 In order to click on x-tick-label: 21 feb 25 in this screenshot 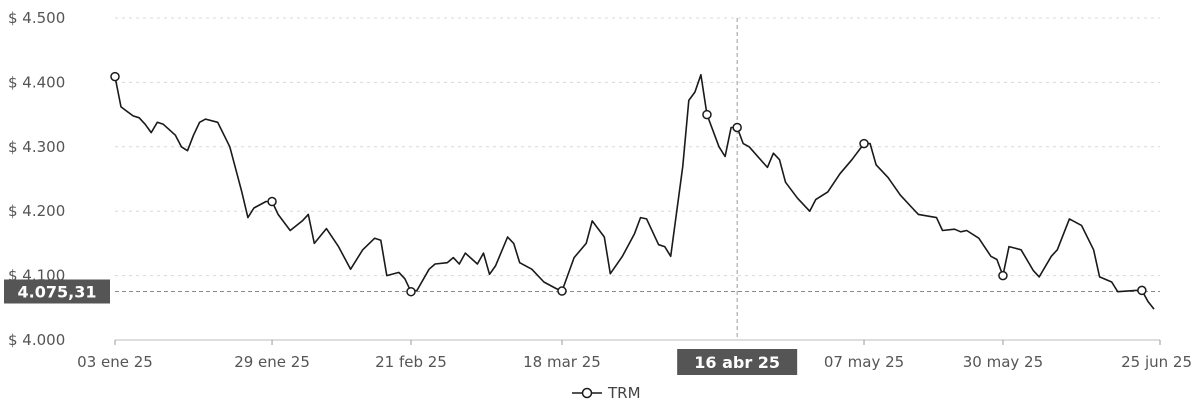, I will do `click(411, 362)`.